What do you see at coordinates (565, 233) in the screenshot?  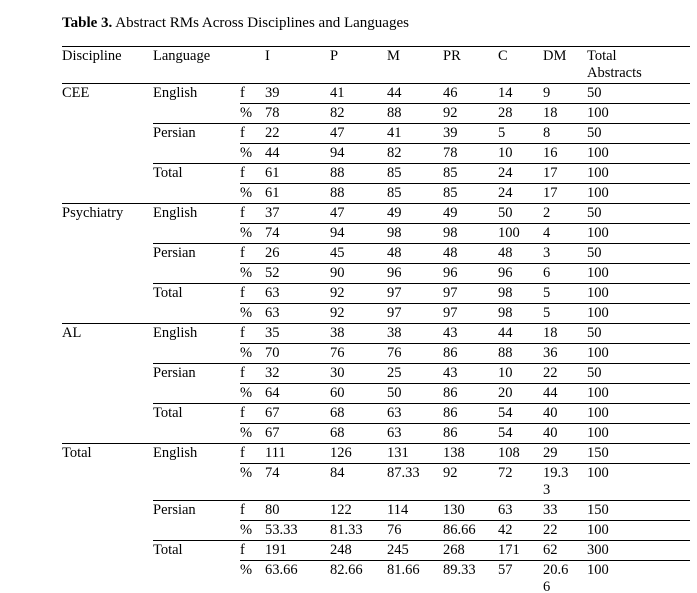 I see `cell-dm: 4` at bounding box center [565, 233].